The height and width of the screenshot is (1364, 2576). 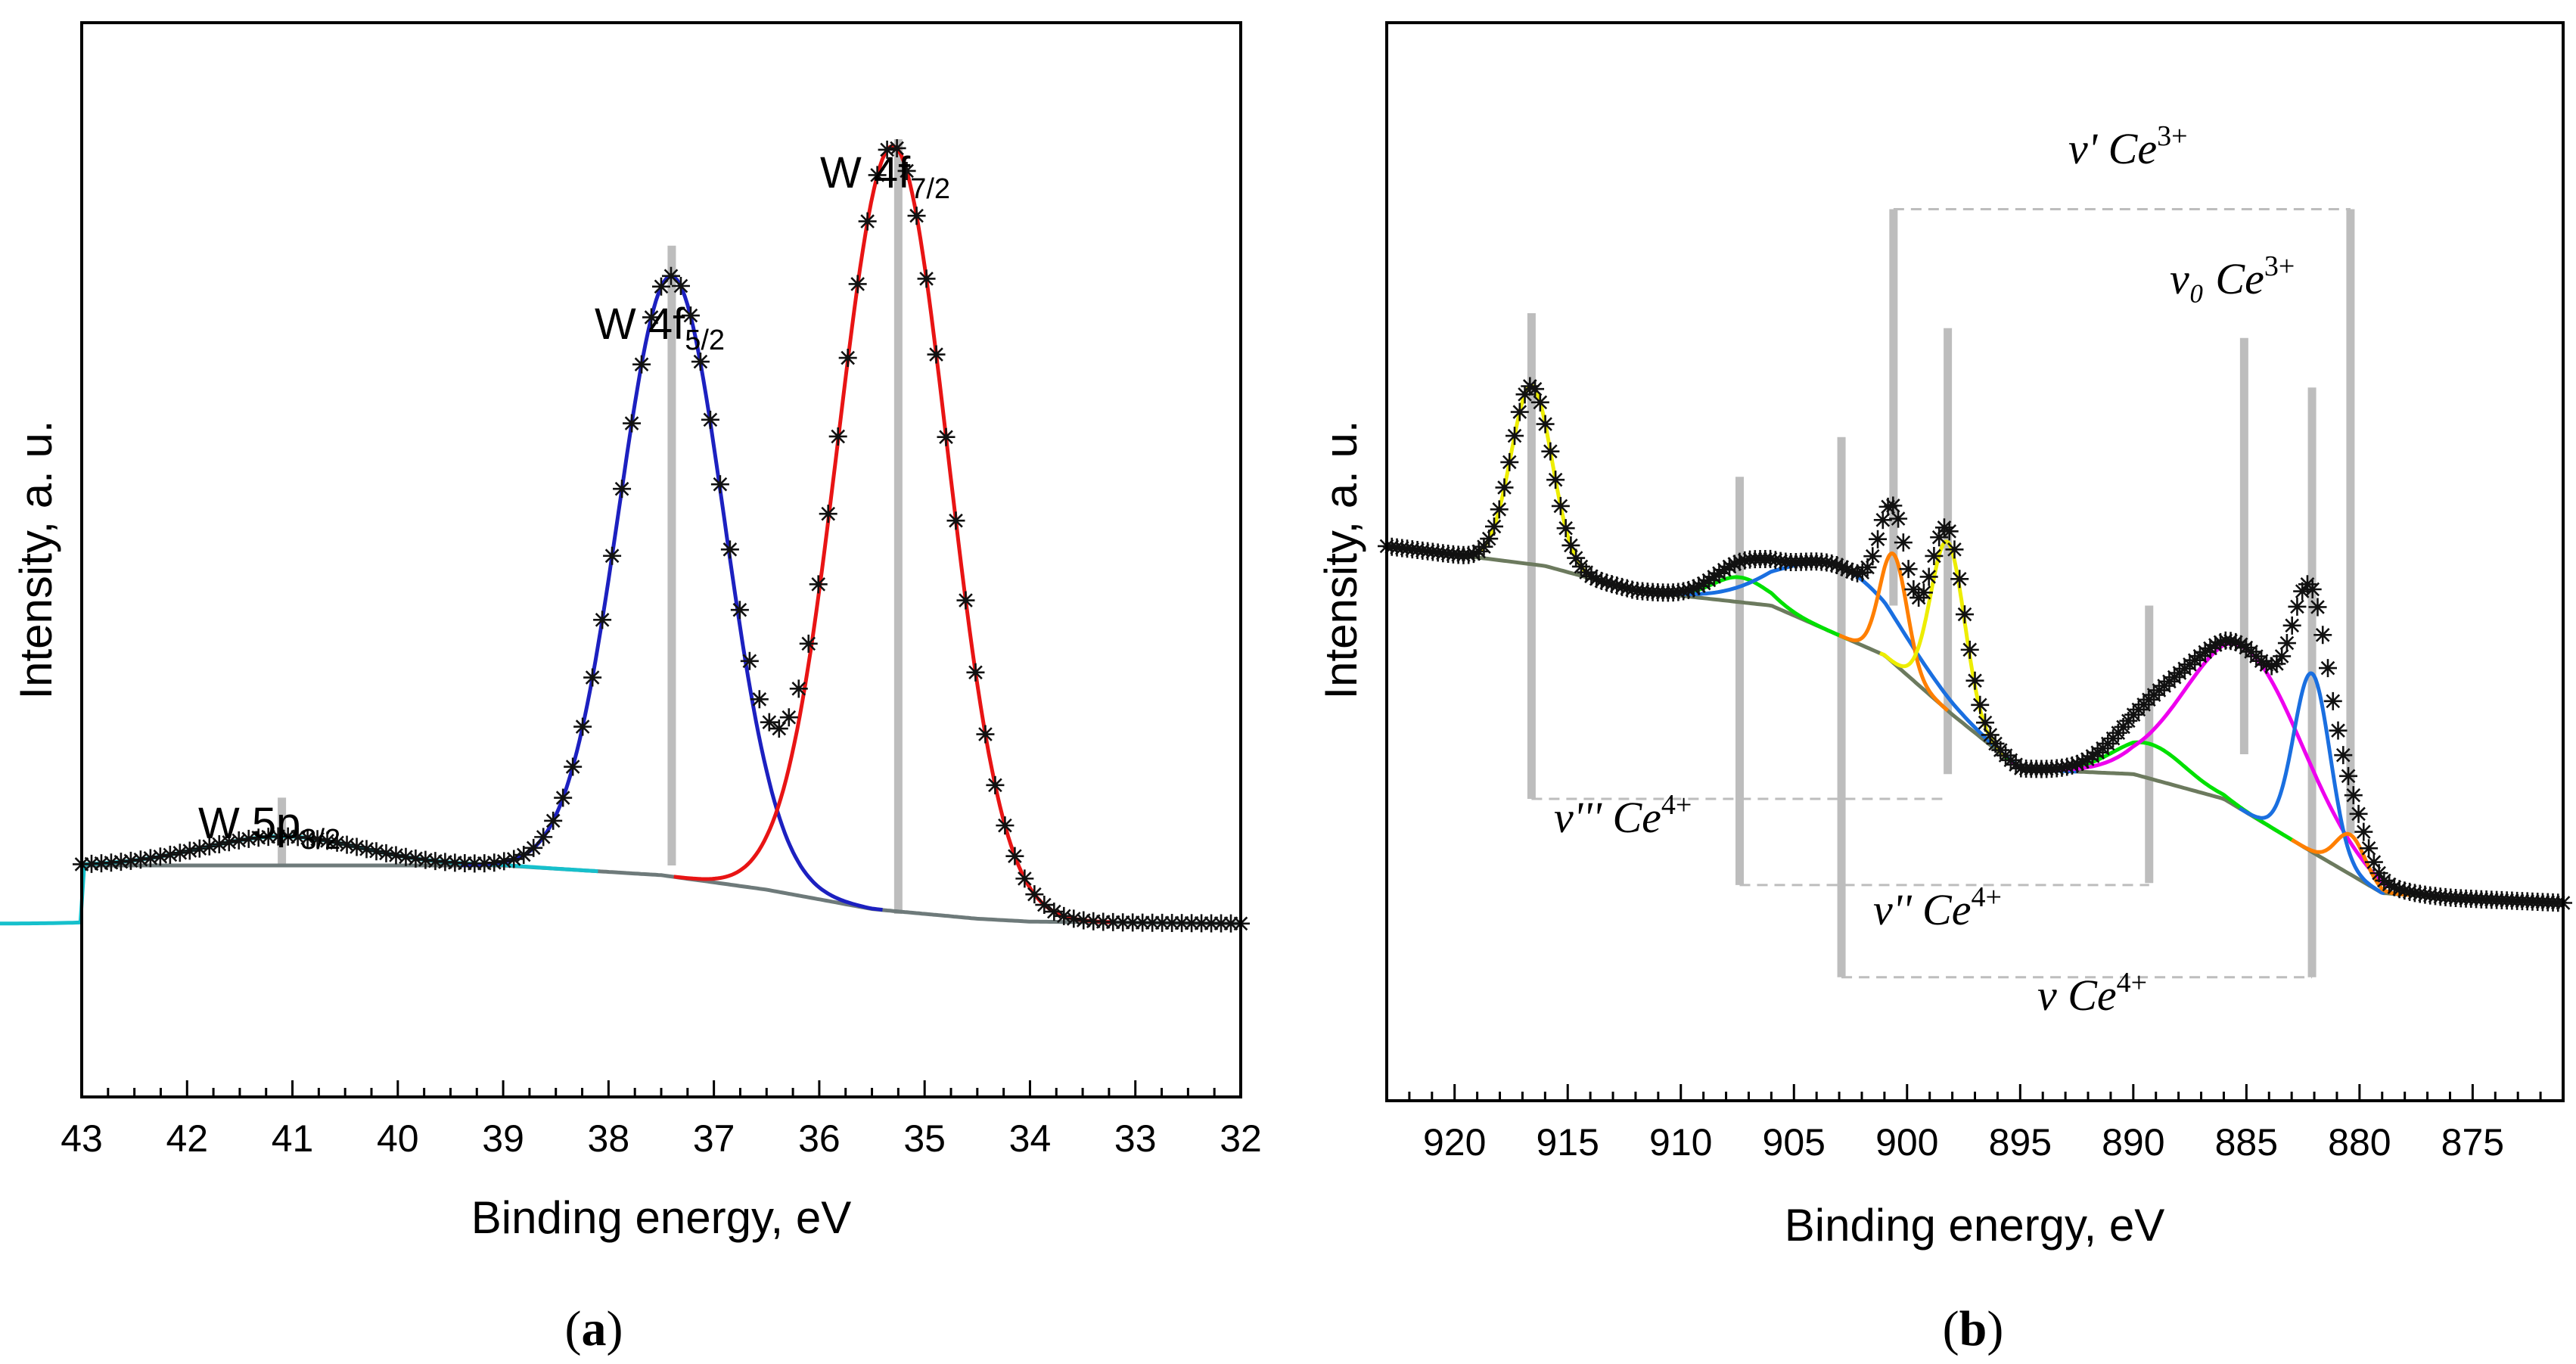 What do you see at coordinates (1341, 559) in the screenshot?
I see `panel-b-y-axis-title: Intensity, a. u.` at bounding box center [1341, 559].